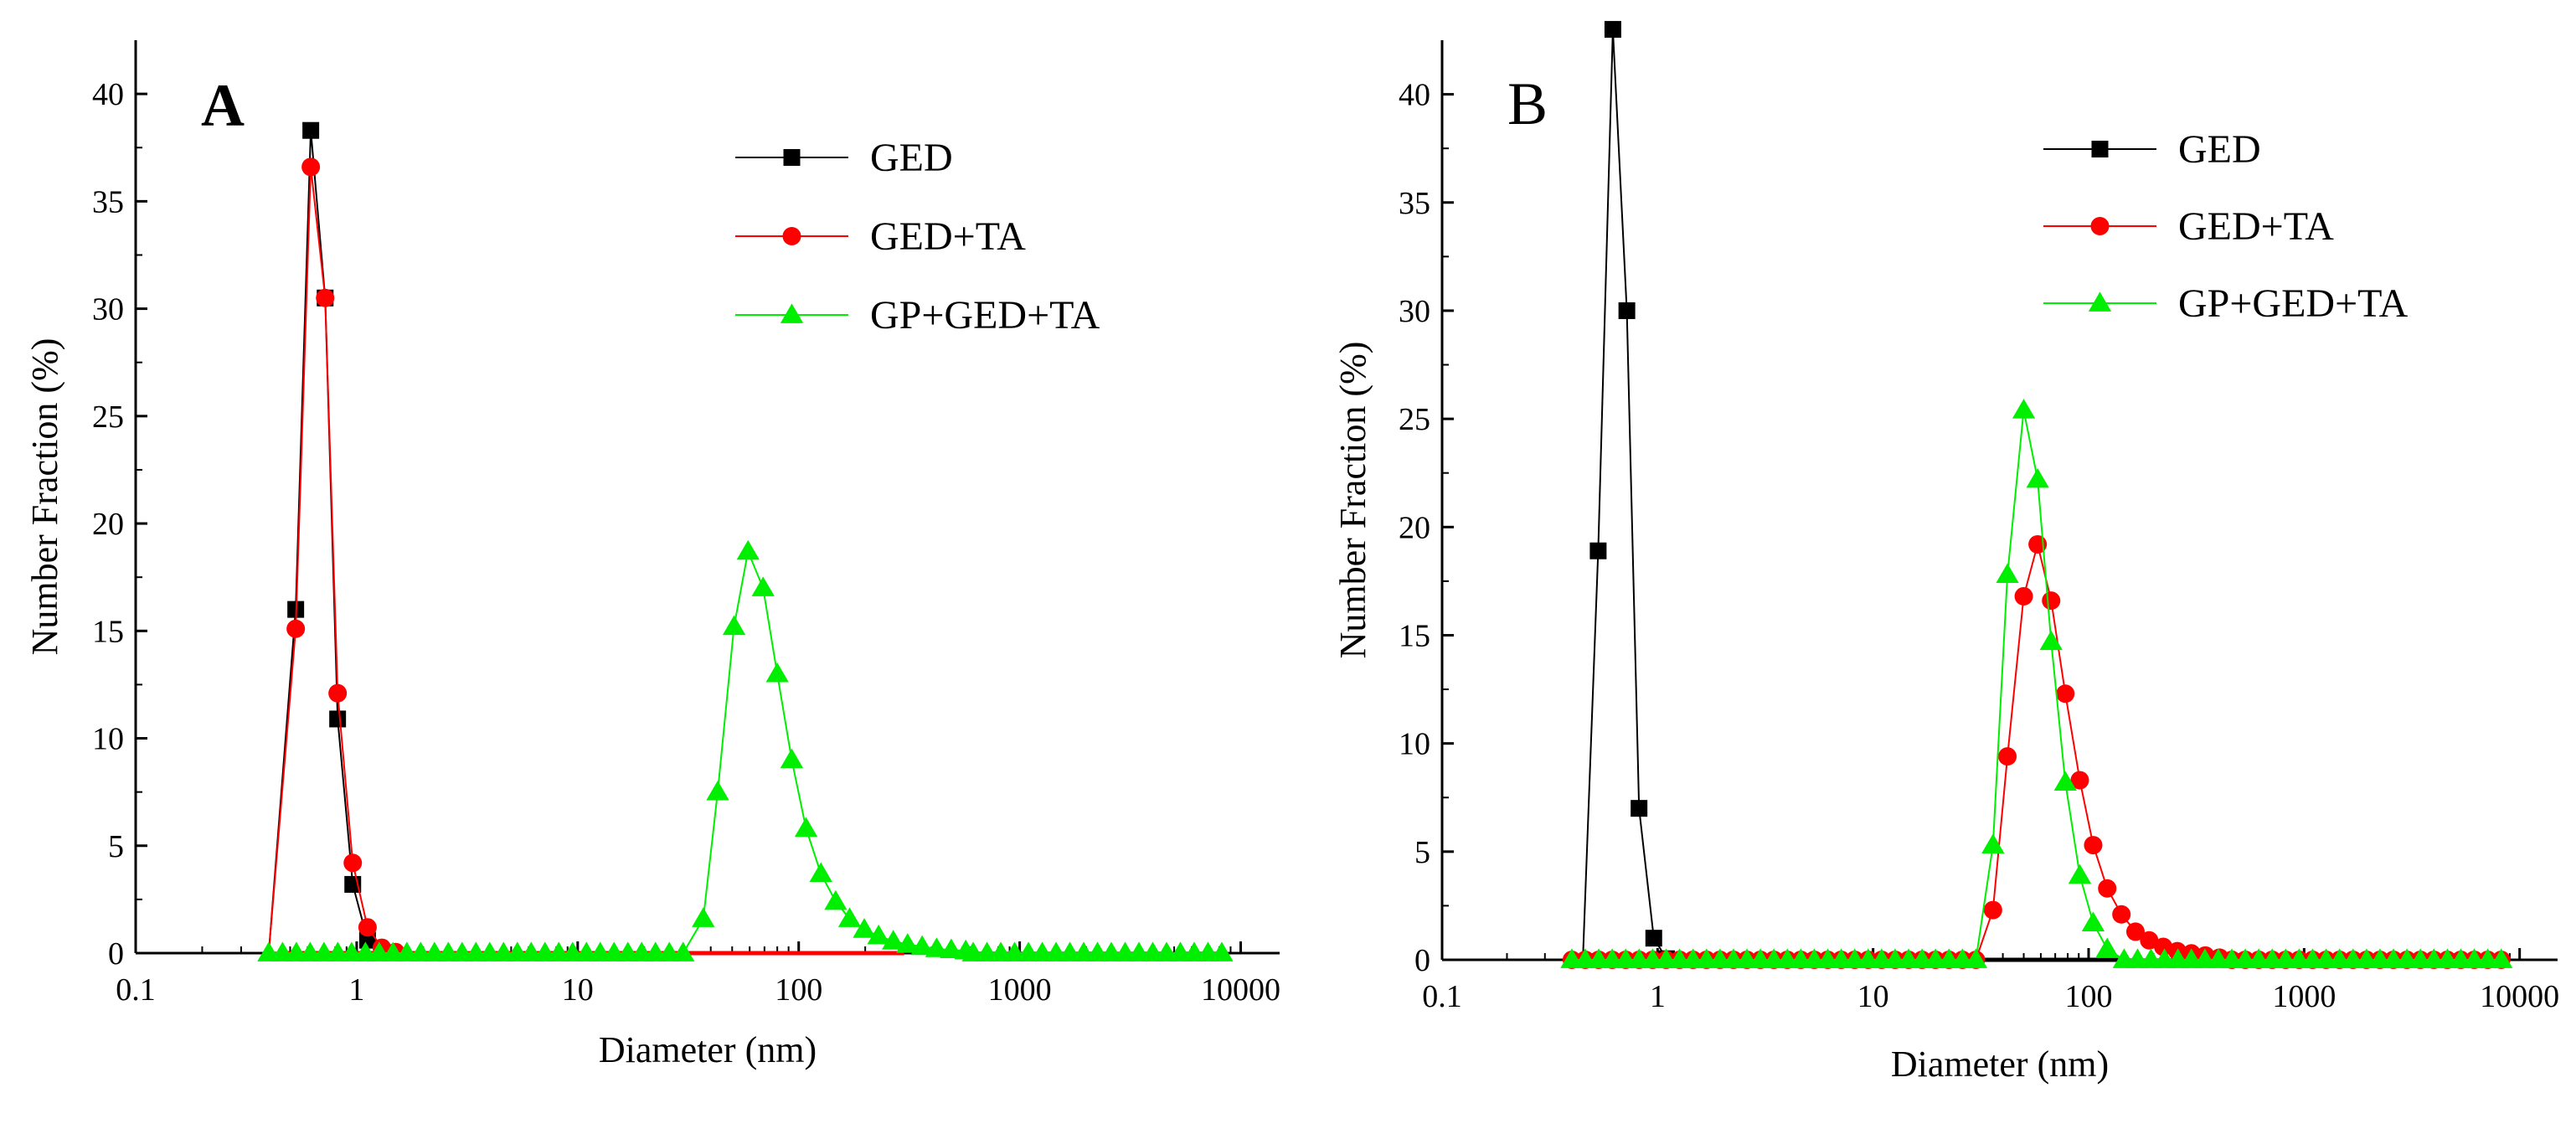 The width and height of the screenshot is (2576, 1129). What do you see at coordinates (2256, 226) in the screenshot?
I see `legend-label: GED+TA` at bounding box center [2256, 226].